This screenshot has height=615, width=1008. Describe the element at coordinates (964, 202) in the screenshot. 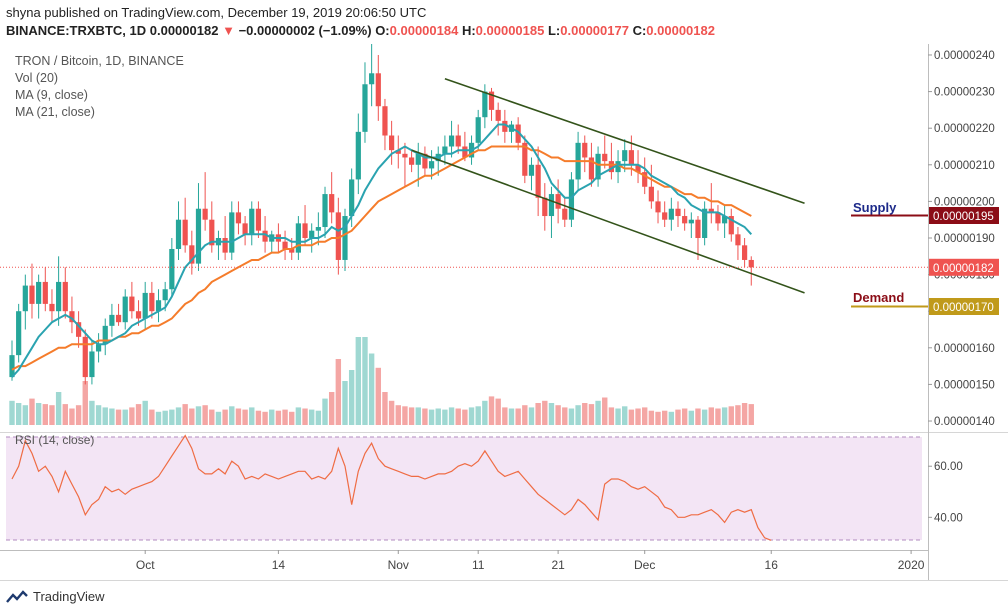

I see `price-tick-label: 0.00000200` at that location.